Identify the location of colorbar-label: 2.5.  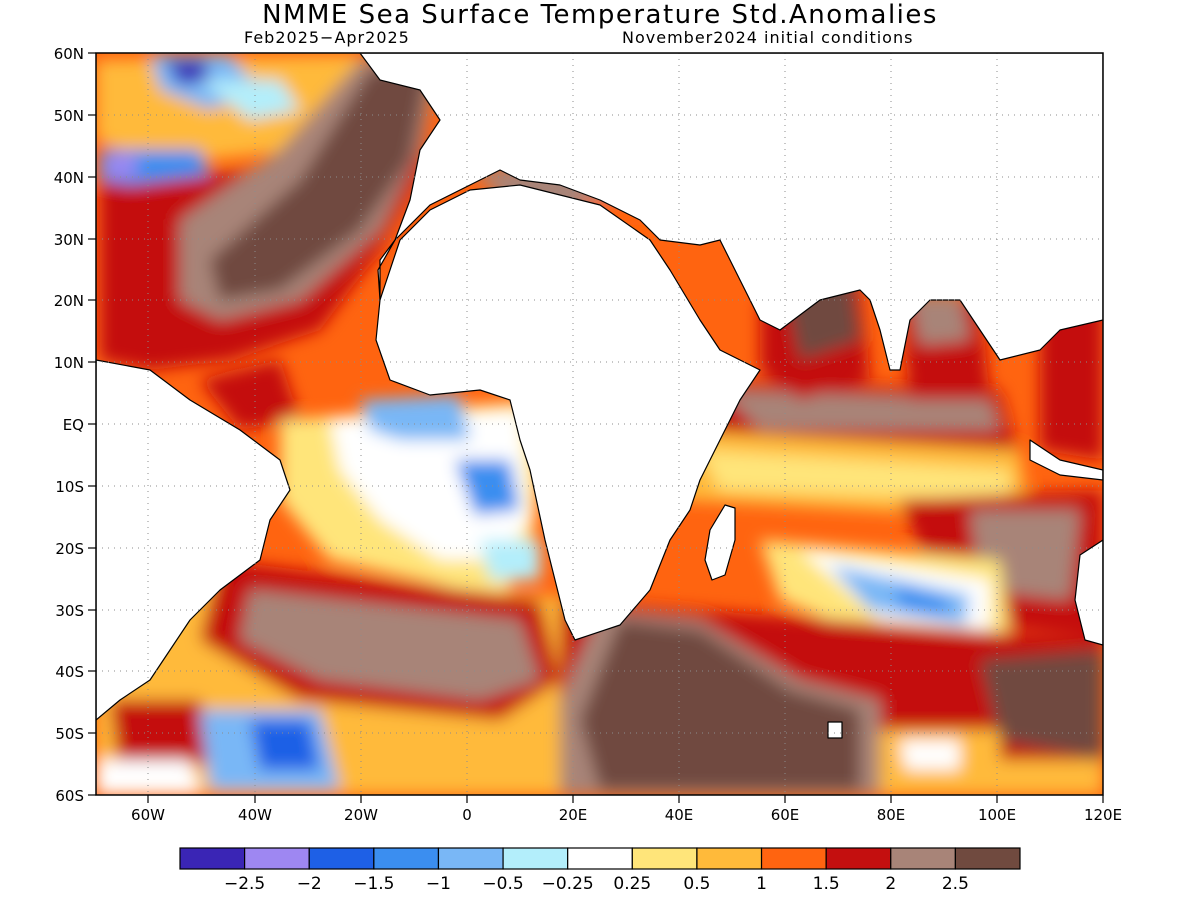
(955, 884).